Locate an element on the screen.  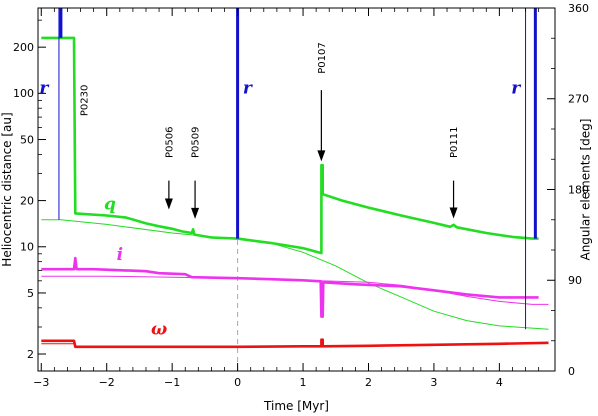
x-tick-label: 3 is located at coordinates (433, 382).